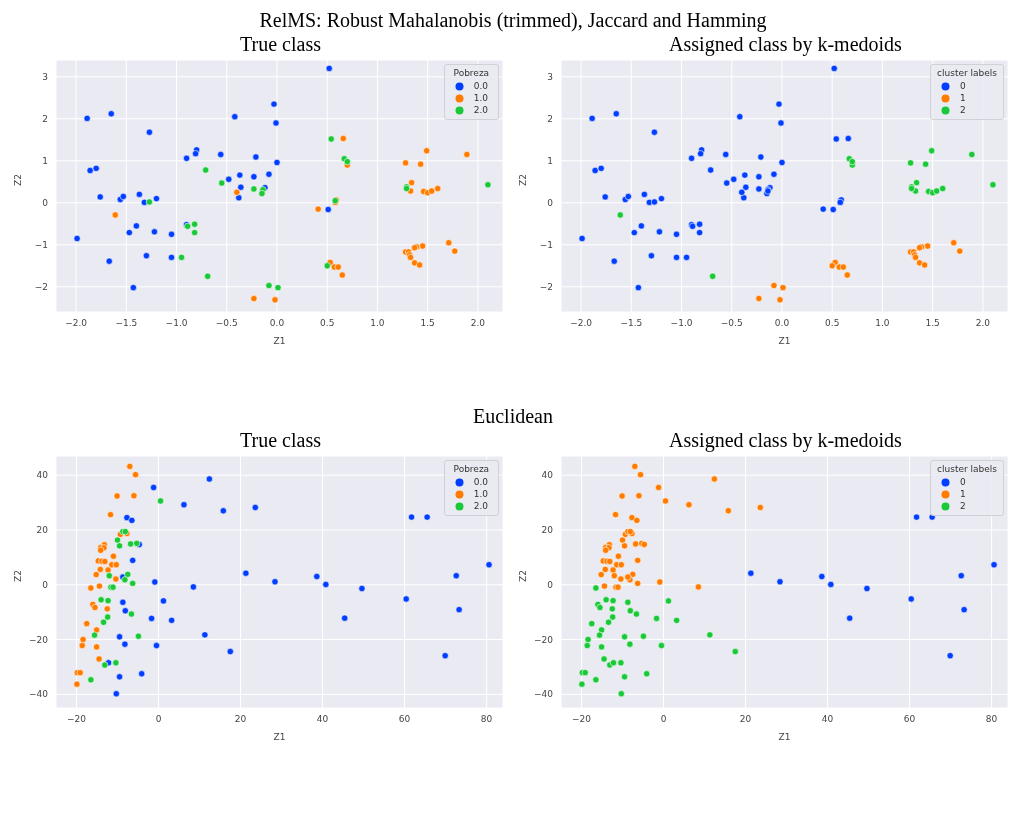  Describe the element at coordinates (513, 416) in the screenshot. I see `text: Euclidean` at that location.